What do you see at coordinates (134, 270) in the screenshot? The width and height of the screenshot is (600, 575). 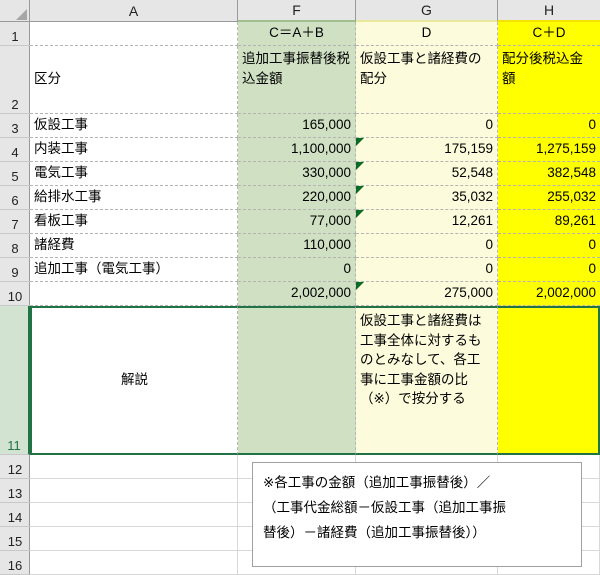 I see `cell-a9: 追加工事（電気工事）` at bounding box center [134, 270].